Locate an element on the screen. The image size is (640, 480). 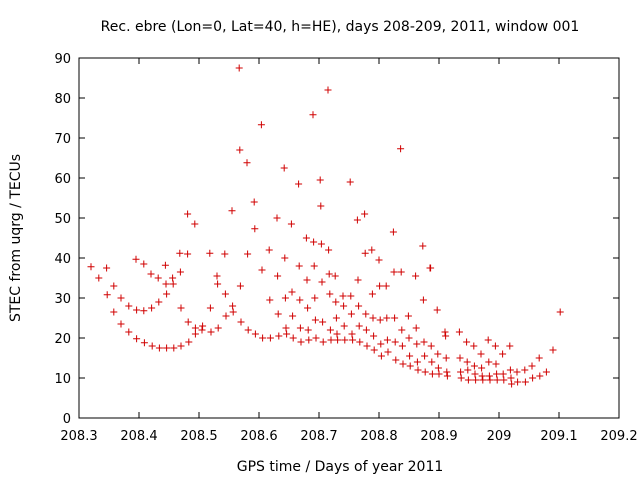
x-tick-label: 209.1 is located at coordinates (558, 436).